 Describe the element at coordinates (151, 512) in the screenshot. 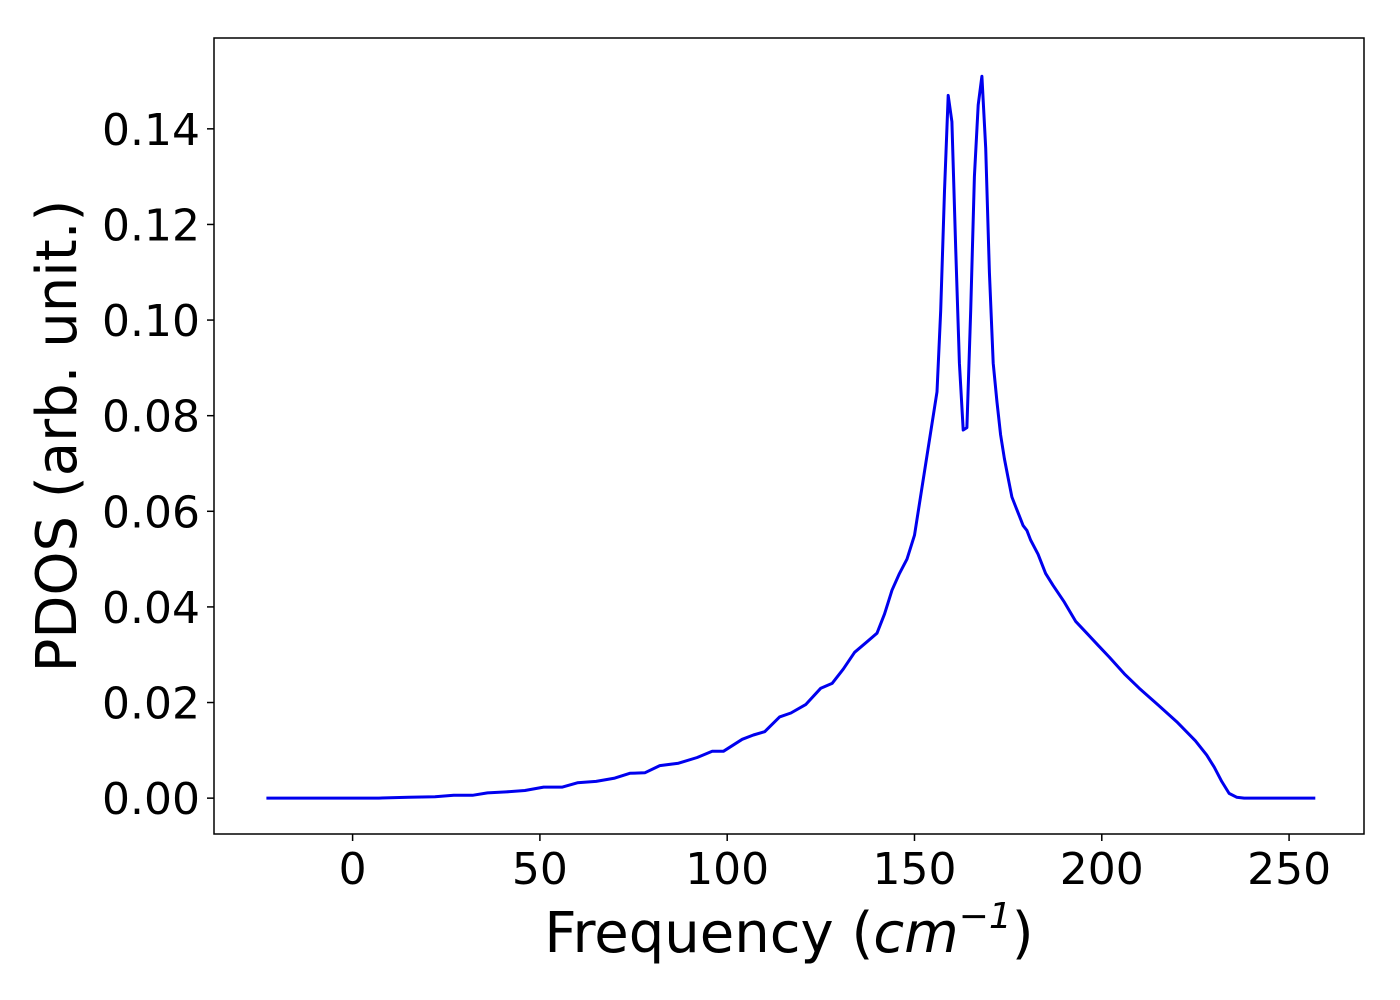

I see `y-tick-label: 0.06` at that location.